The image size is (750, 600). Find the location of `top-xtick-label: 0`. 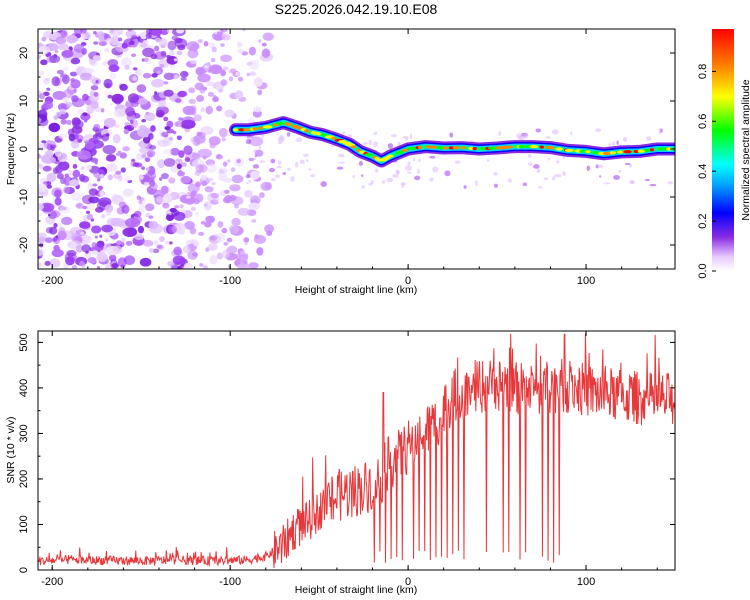

top-xtick-label: 0 is located at coordinates (408, 281).